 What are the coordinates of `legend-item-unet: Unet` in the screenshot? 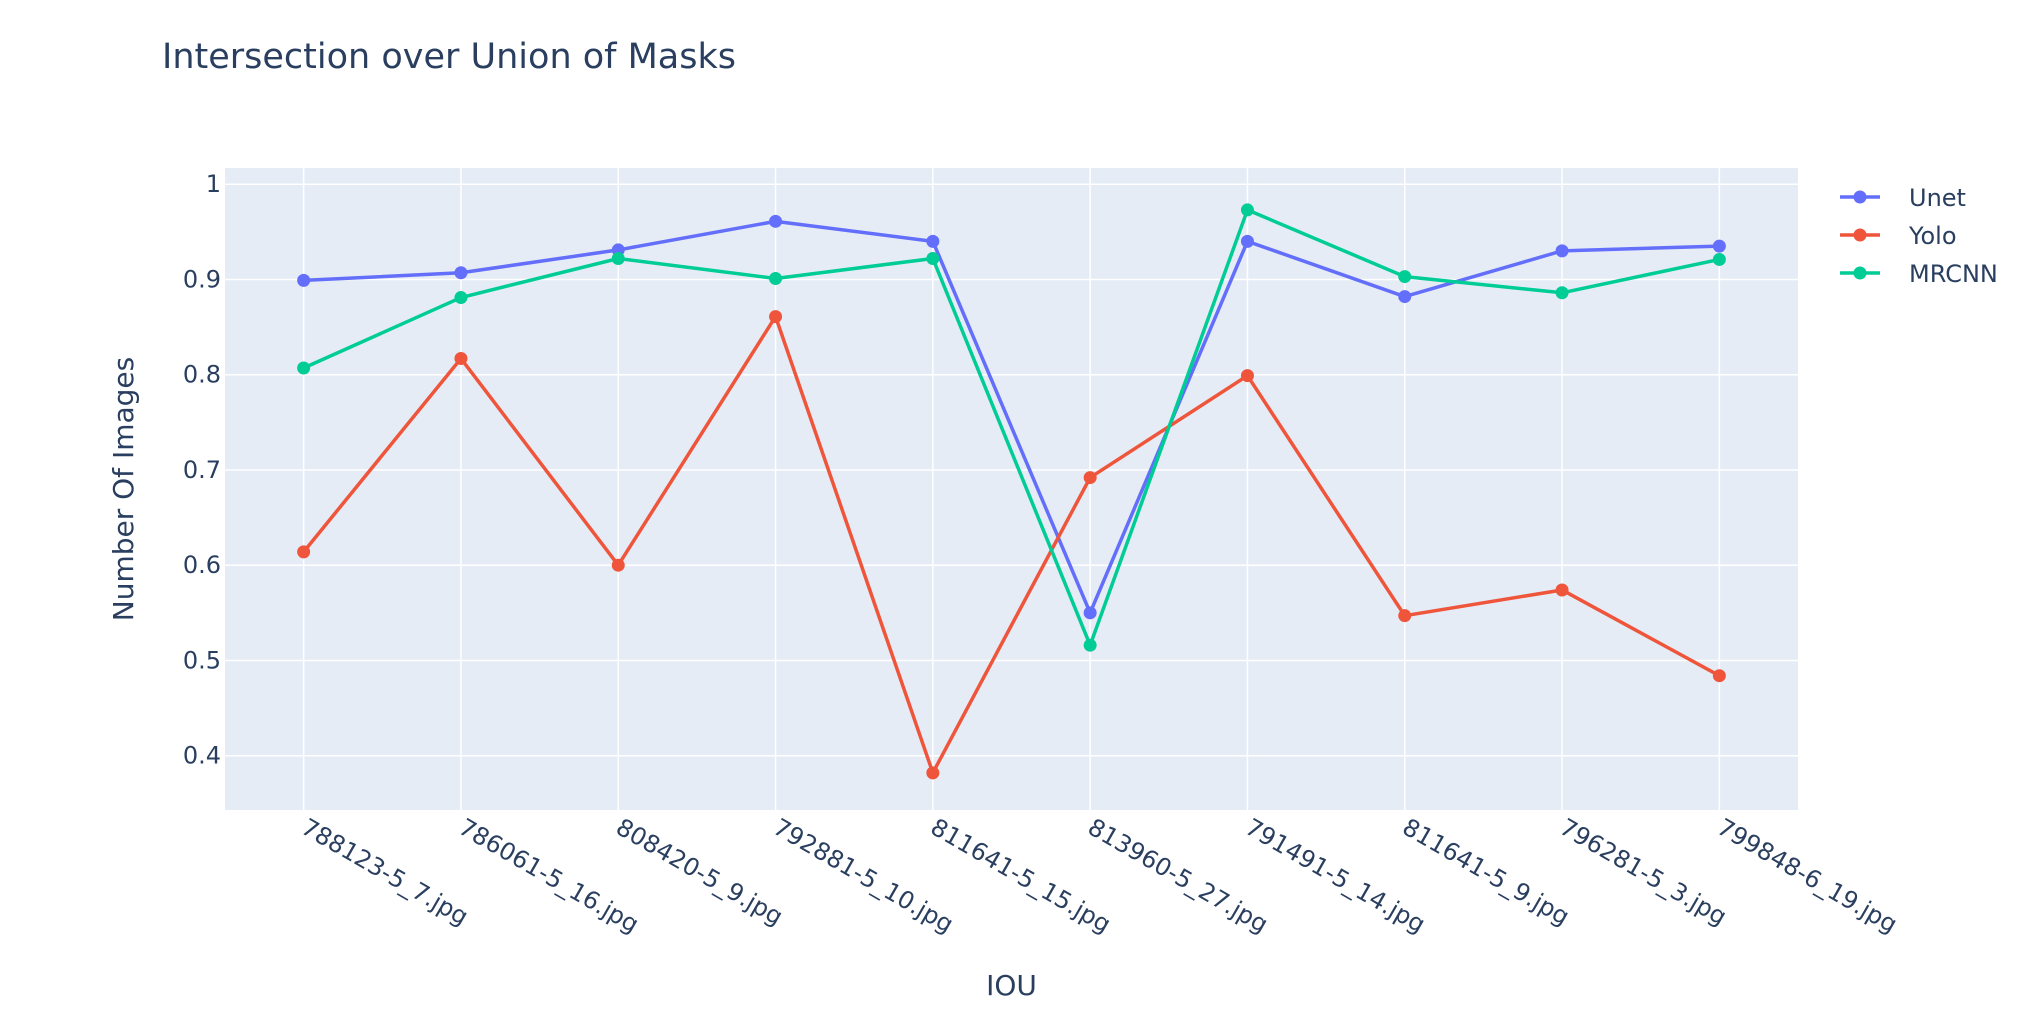 It's located at (1903, 198).